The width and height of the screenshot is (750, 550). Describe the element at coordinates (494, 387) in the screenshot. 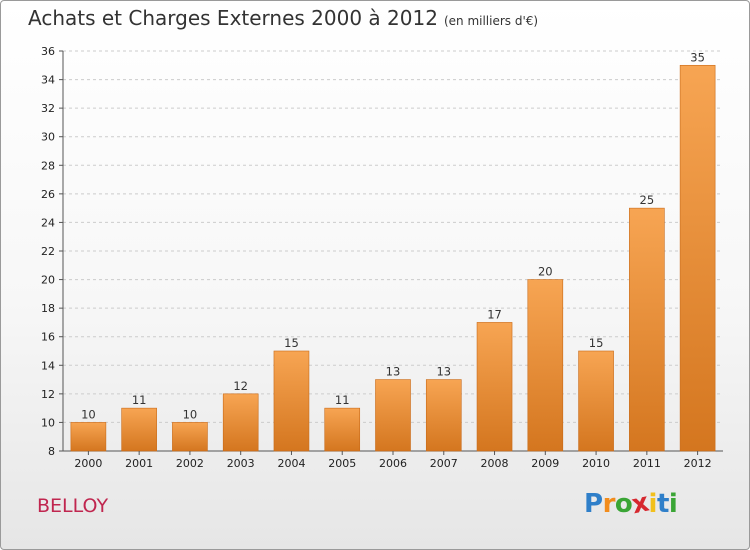

I see `bar-2008` at that location.